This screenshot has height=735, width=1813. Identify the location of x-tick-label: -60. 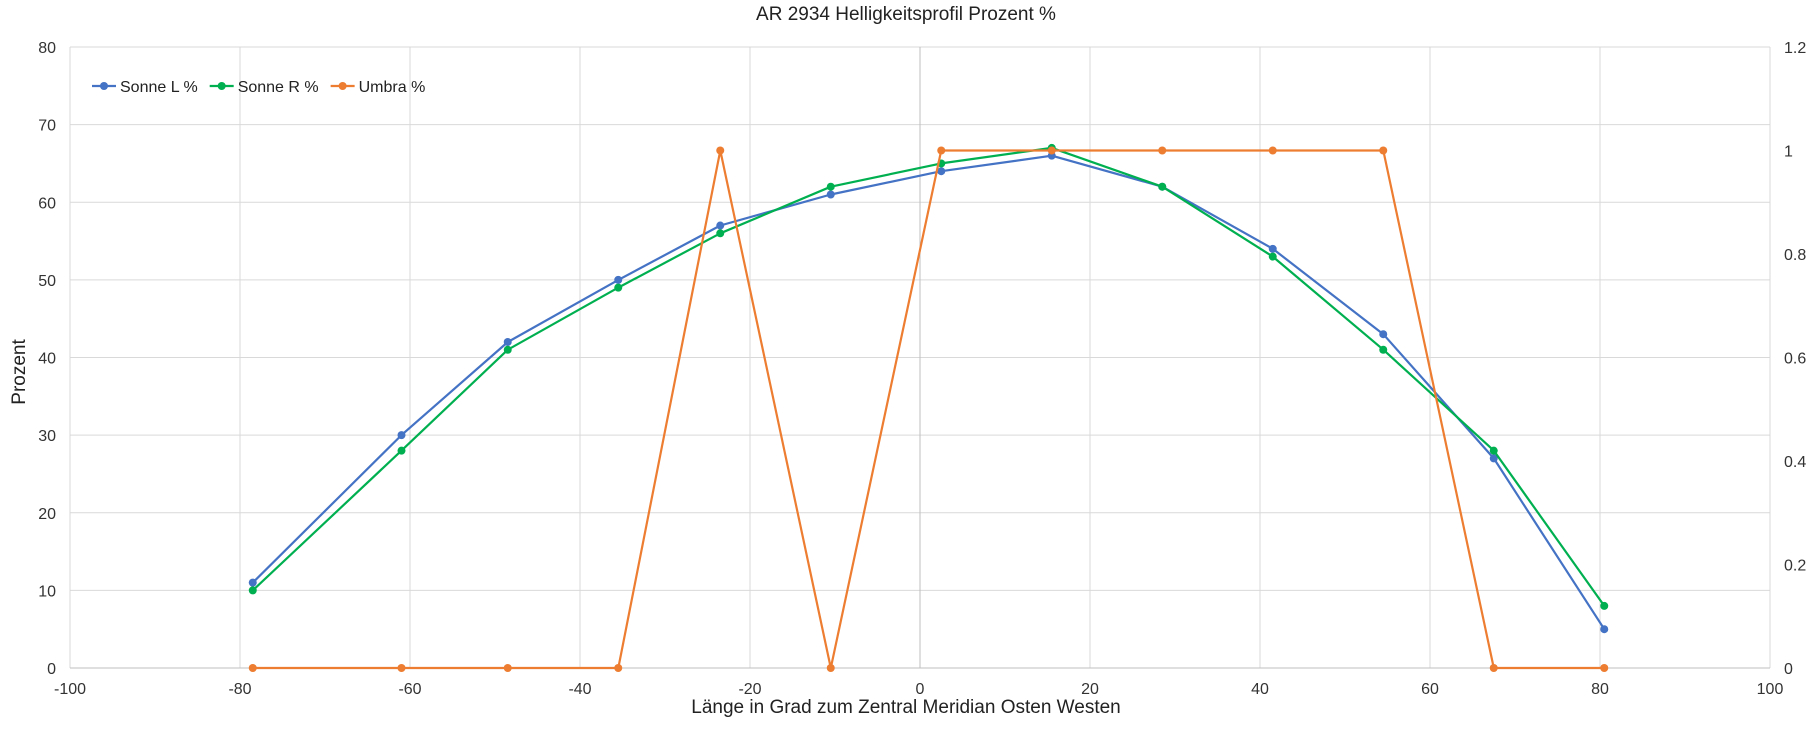
(409, 689).